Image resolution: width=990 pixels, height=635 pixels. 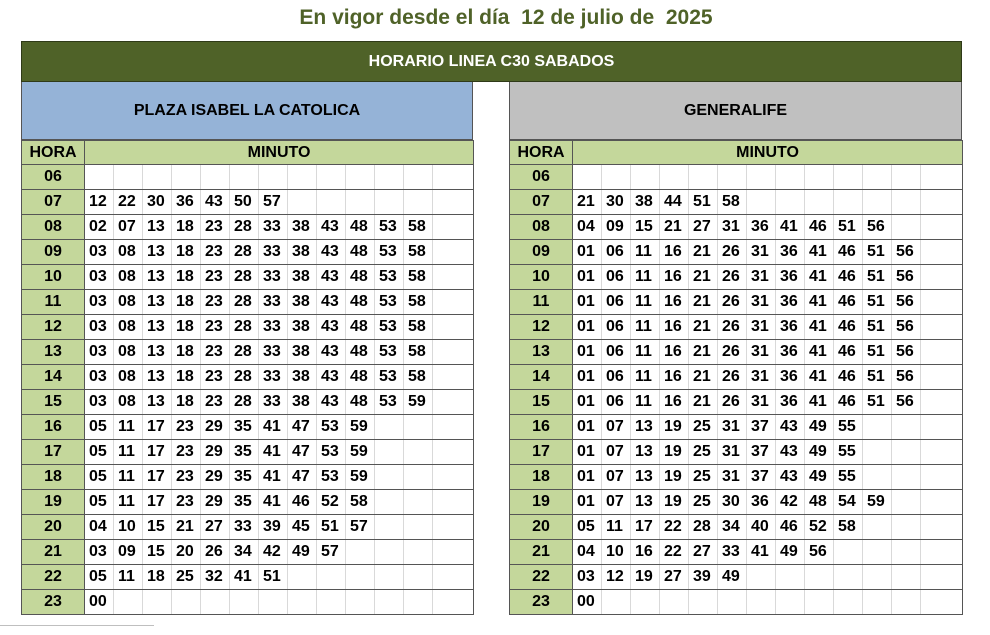 What do you see at coordinates (541, 327) in the screenshot?
I see `hour-cell: 12` at bounding box center [541, 327].